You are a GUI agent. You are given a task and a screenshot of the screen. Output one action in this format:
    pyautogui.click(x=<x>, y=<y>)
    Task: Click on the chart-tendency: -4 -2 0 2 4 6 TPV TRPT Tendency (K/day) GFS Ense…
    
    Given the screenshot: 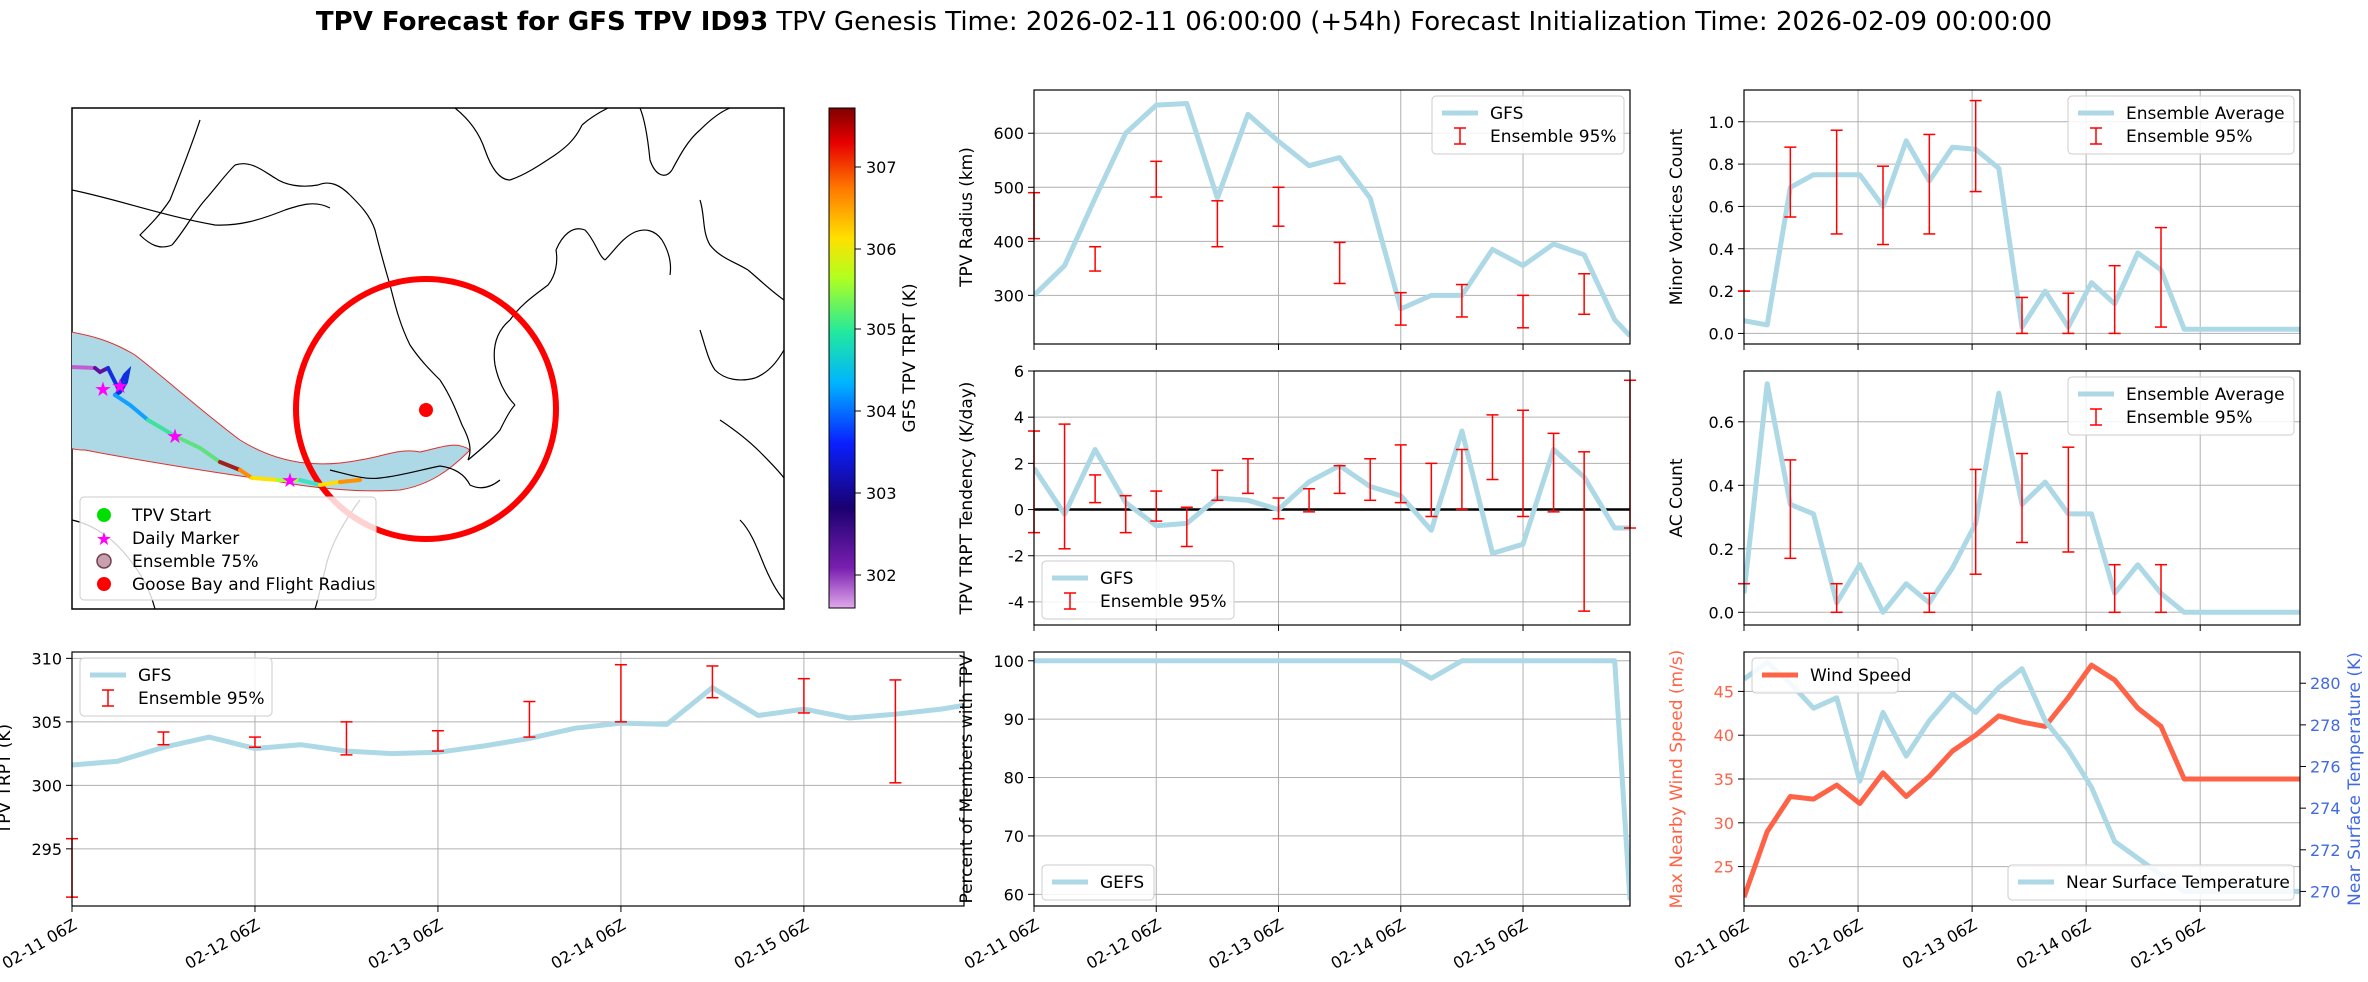 What is the action you would take?
    pyautogui.click(x=1296, y=496)
    